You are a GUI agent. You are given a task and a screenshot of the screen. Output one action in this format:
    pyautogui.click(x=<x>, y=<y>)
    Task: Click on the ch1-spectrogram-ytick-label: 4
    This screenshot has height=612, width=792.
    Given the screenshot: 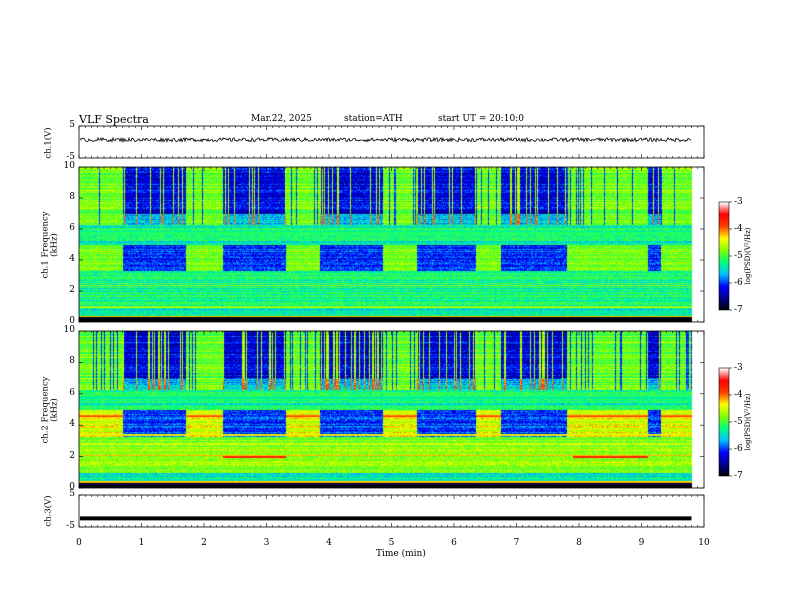 What is the action you would take?
    pyautogui.click(x=72, y=259)
    